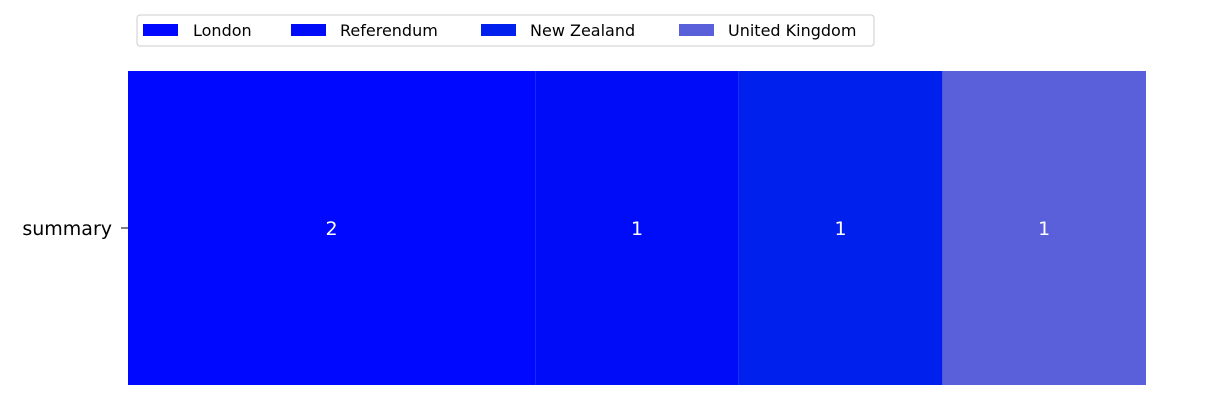 Image resolution: width=1212 pixels, height=417 pixels. Describe the element at coordinates (389, 30) in the screenshot. I see `legend-label: Referendum` at that location.